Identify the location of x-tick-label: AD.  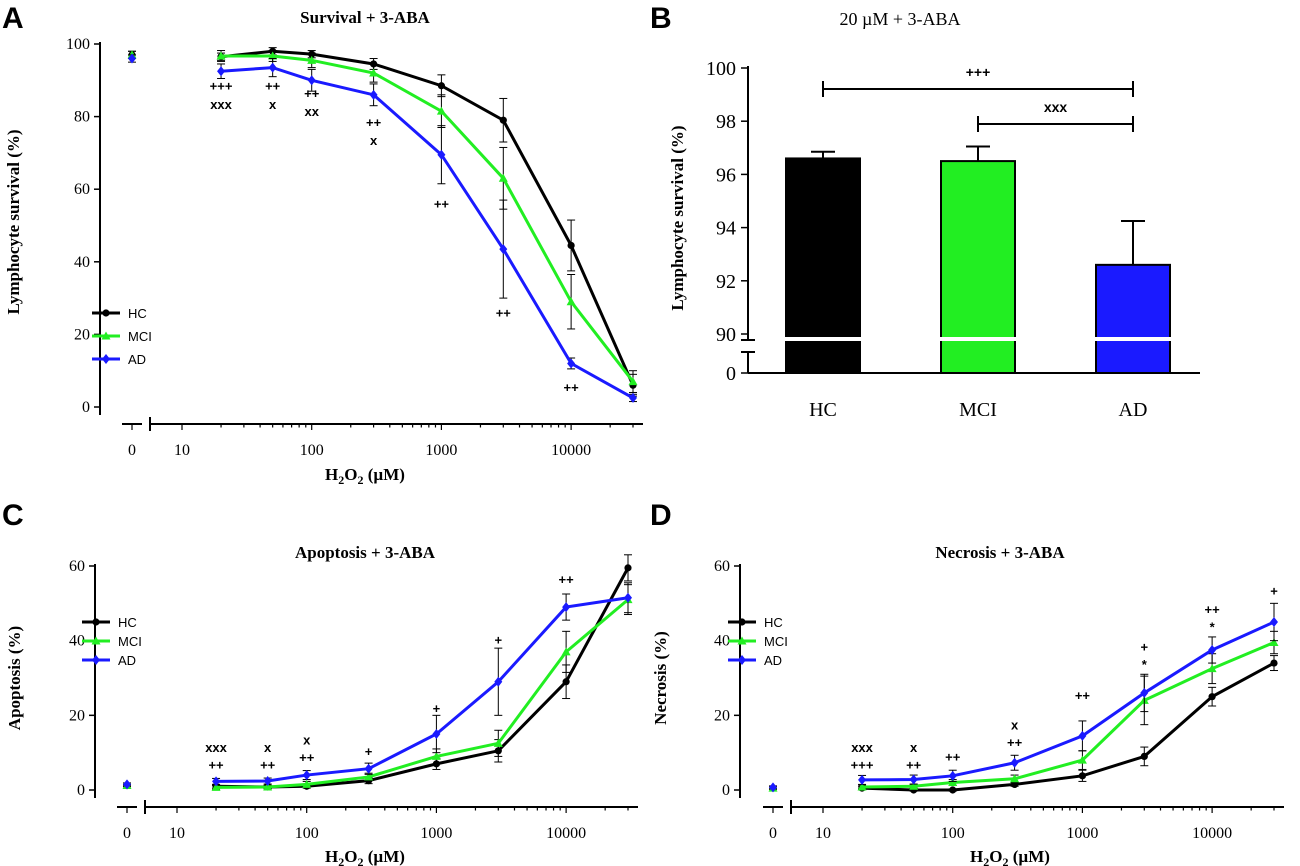
(1133, 410).